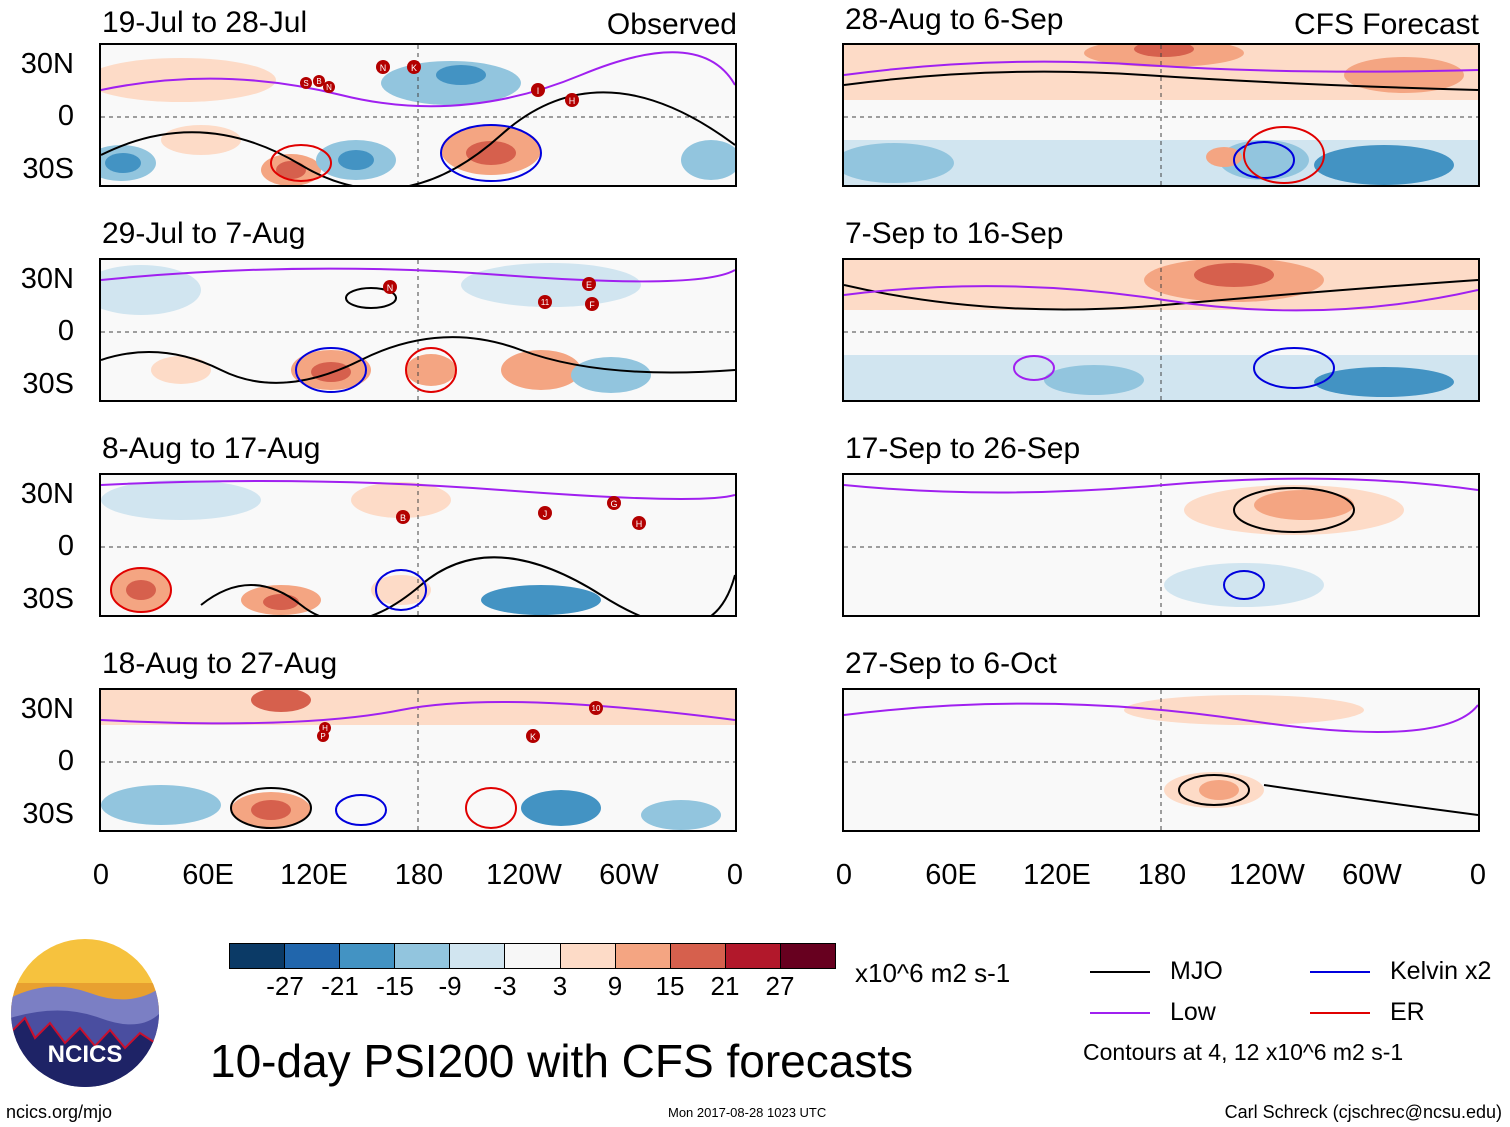  Describe the element at coordinates (1120, 972) in the screenshot. I see `legend-line-mjo` at that location.